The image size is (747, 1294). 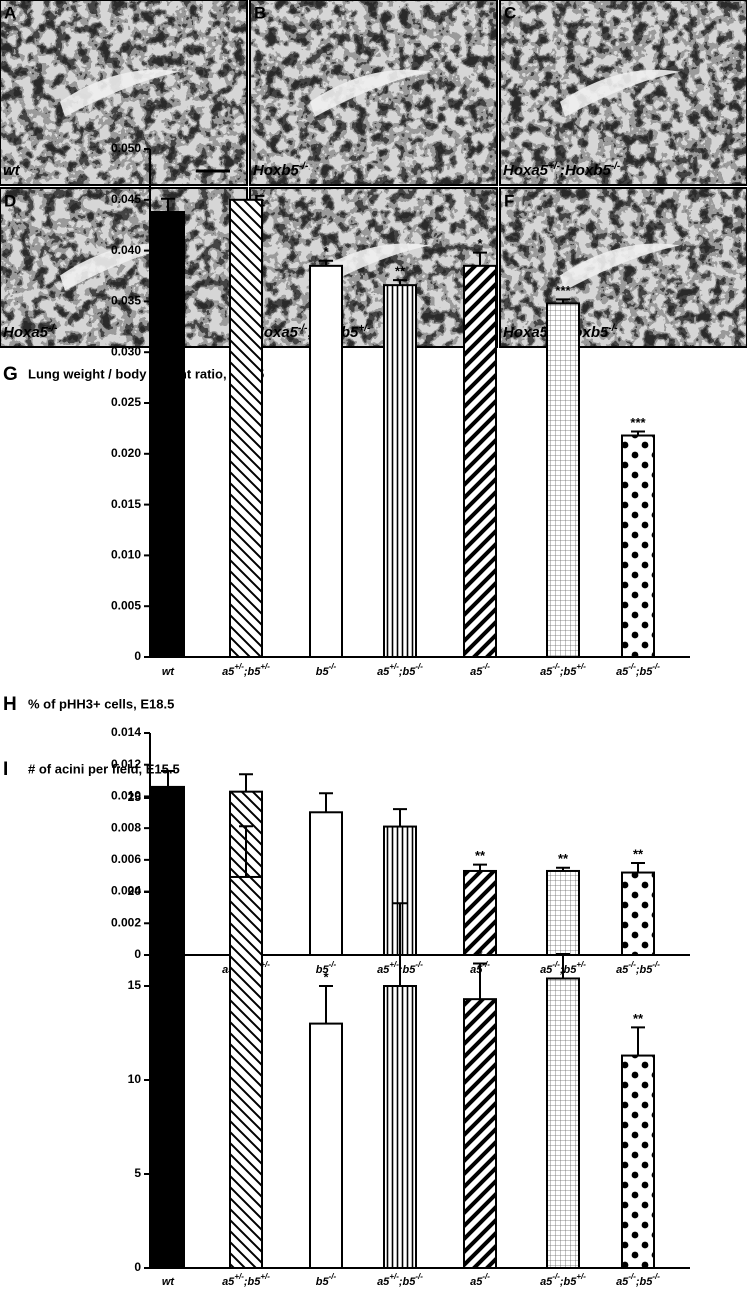 I want to click on y-tick-label: 0.015, so click(x=126, y=504).